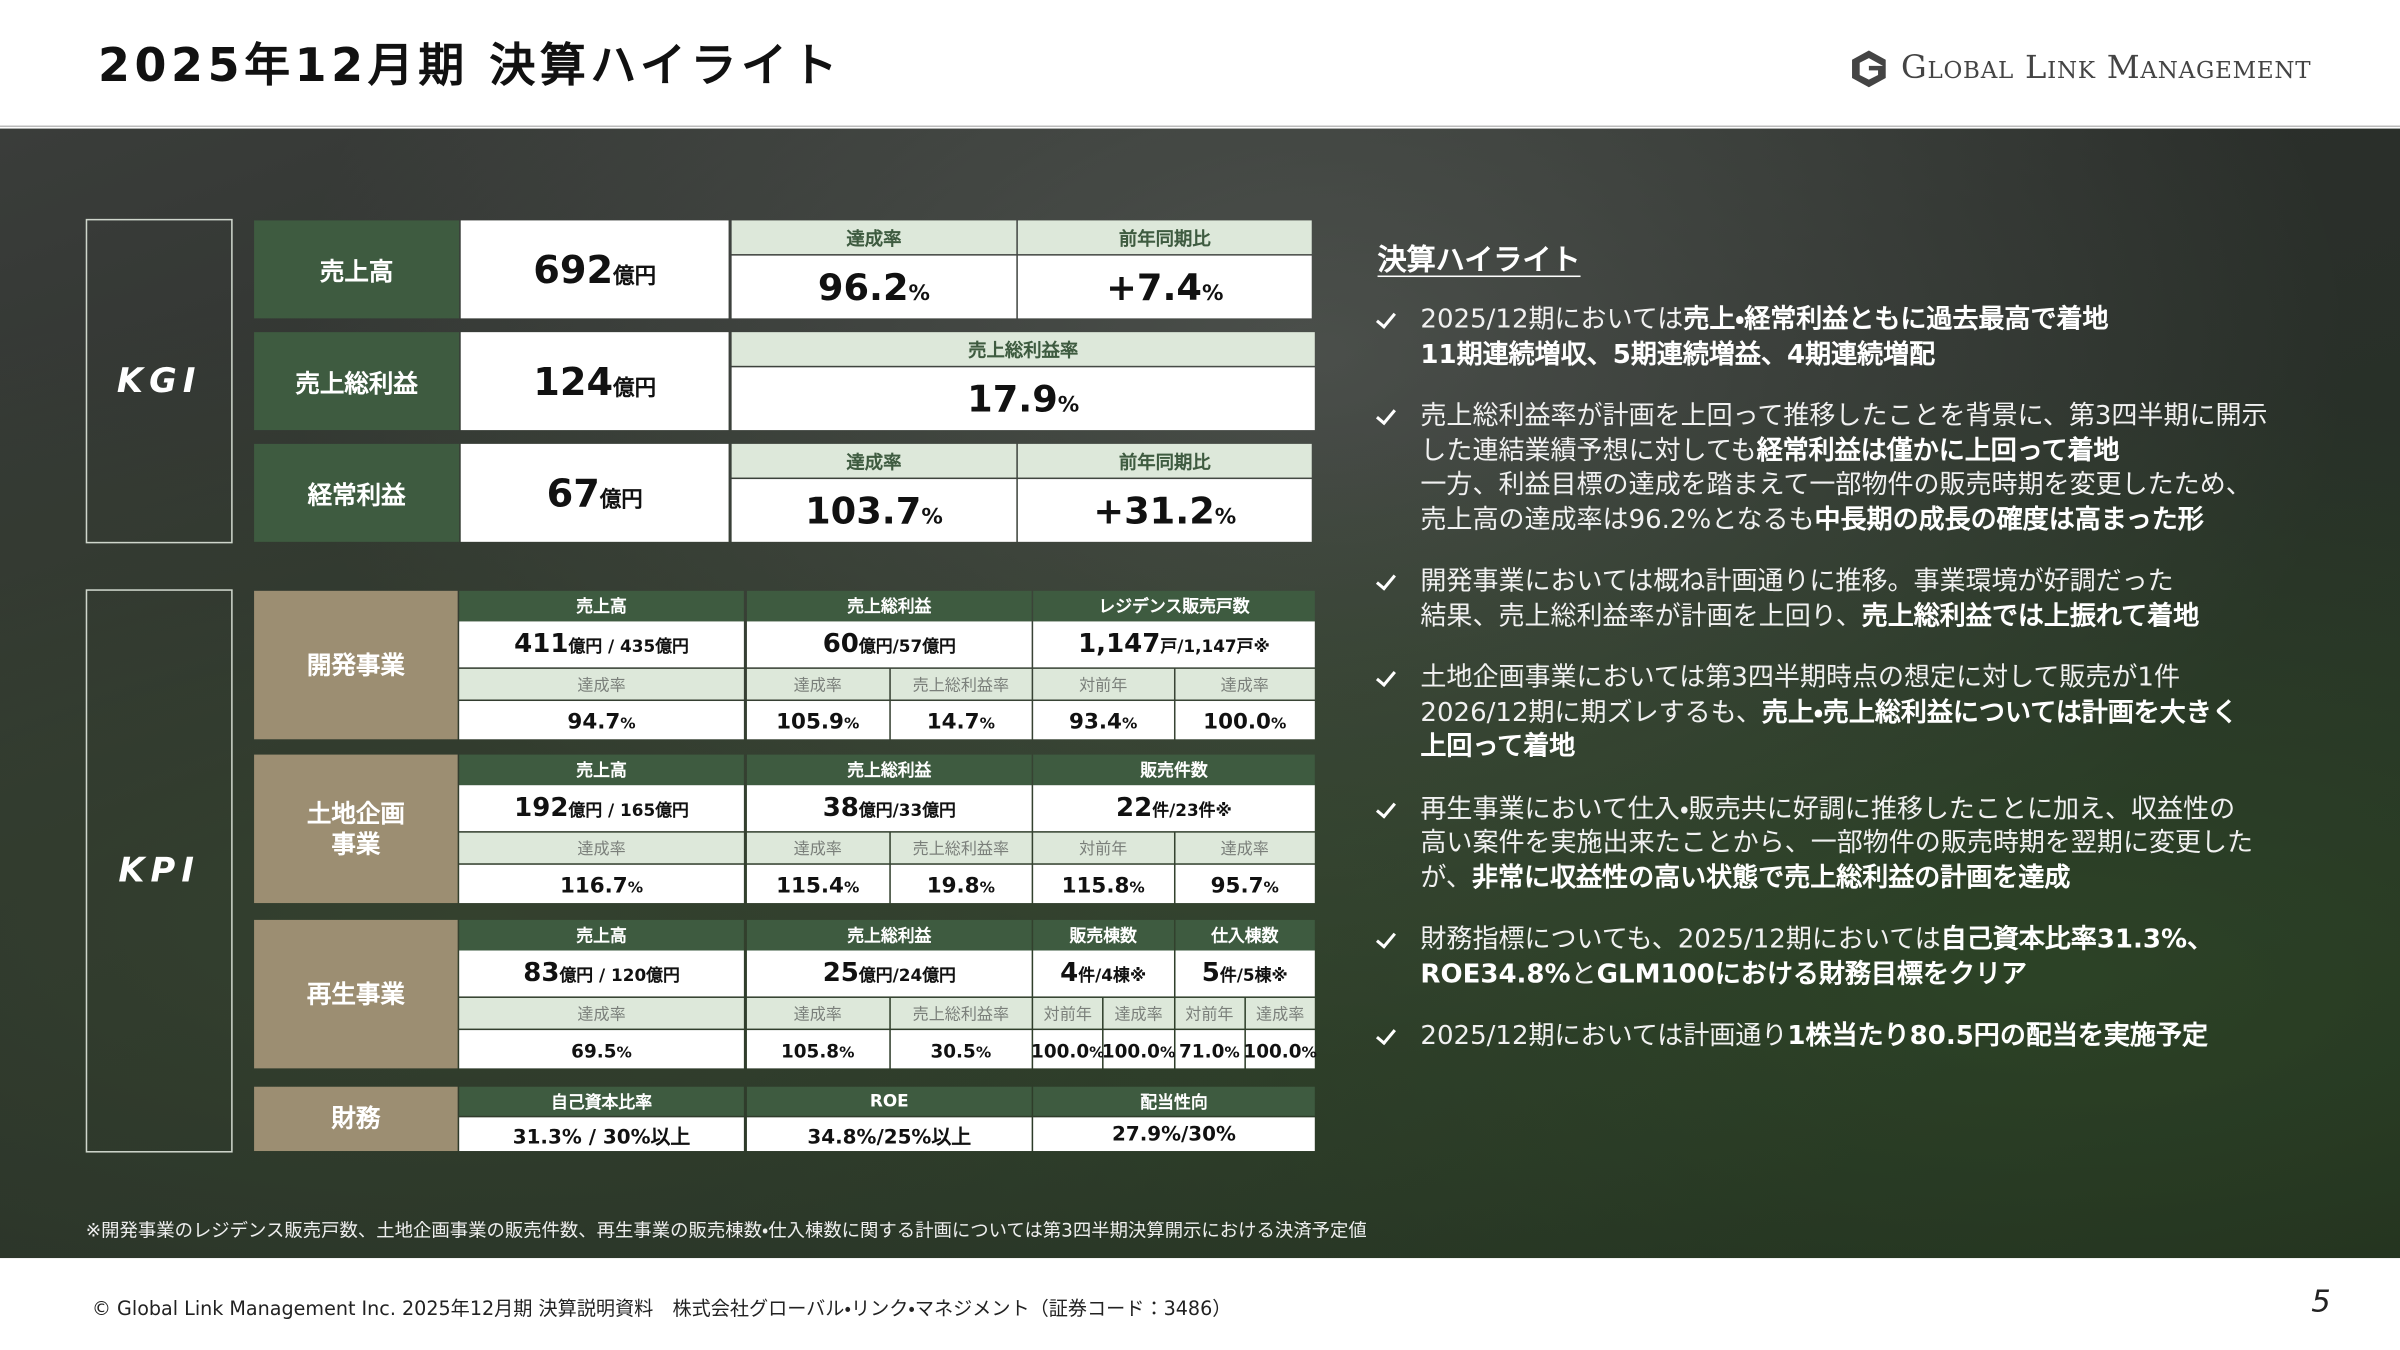 The height and width of the screenshot is (1350, 2400). I want to click on highlight-text: 売上・経常利益ともに過去最高で着地, so click(1896, 320).